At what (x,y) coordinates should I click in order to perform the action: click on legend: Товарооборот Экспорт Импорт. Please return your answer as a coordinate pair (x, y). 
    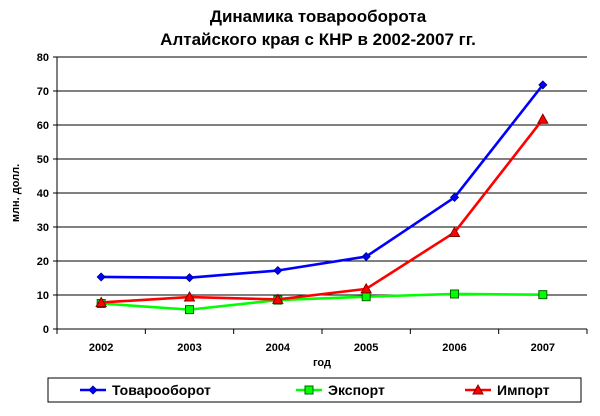
    Looking at the image, I should click on (314, 390).